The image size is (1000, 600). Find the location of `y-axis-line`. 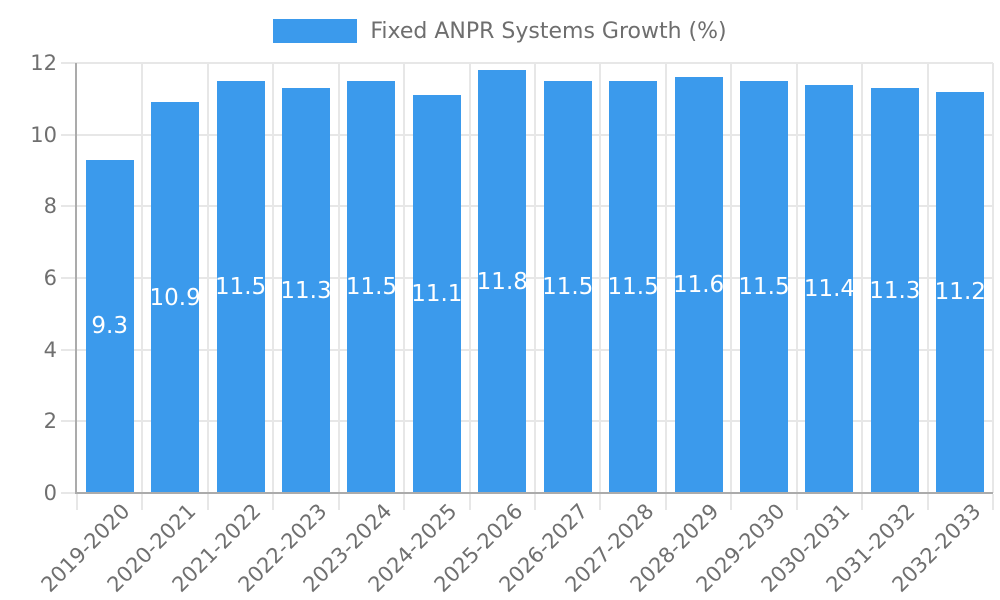

y-axis-line is located at coordinates (76, 278).